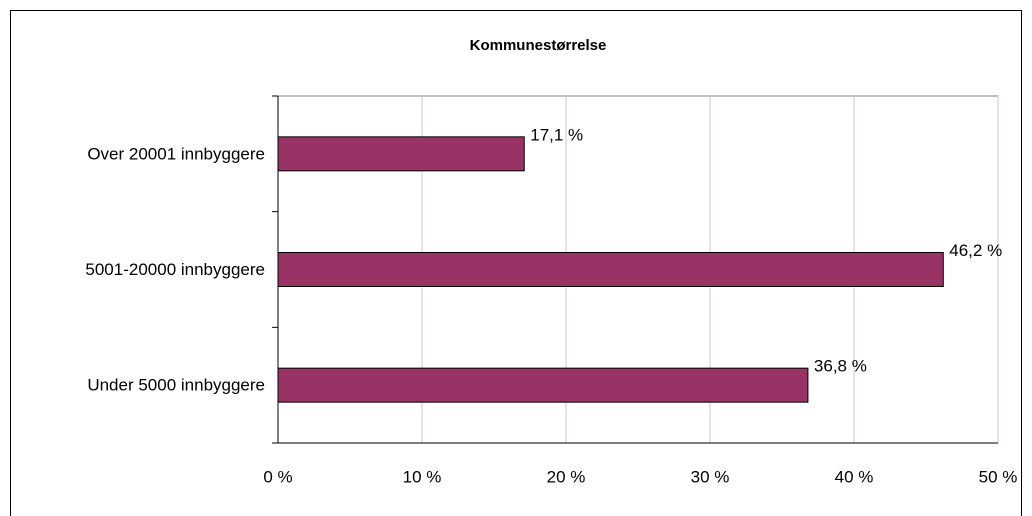 The height and width of the screenshot is (516, 1032). Describe the element at coordinates (854, 476) in the screenshot. I see `x-tick-label: 40 %` at that location.